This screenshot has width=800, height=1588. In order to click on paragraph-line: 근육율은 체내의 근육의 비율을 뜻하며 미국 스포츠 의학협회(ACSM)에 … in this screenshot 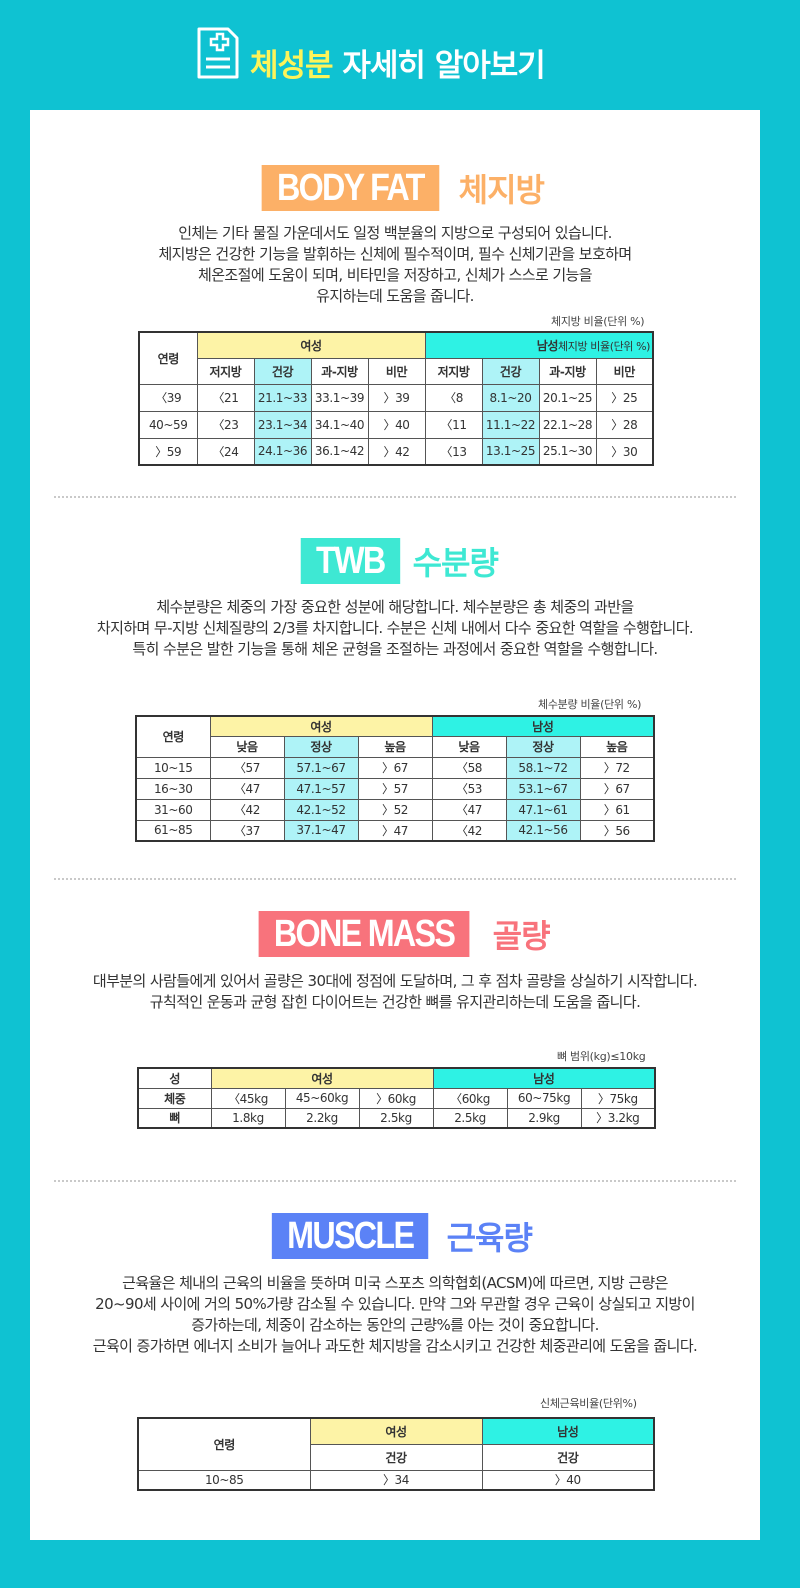, I will do `click(395, 1283)`.